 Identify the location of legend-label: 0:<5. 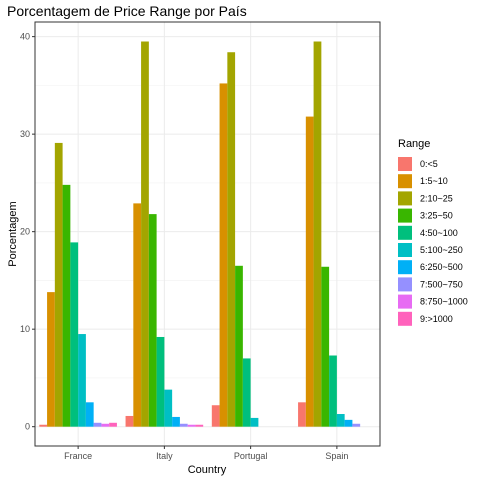
(429, 164).